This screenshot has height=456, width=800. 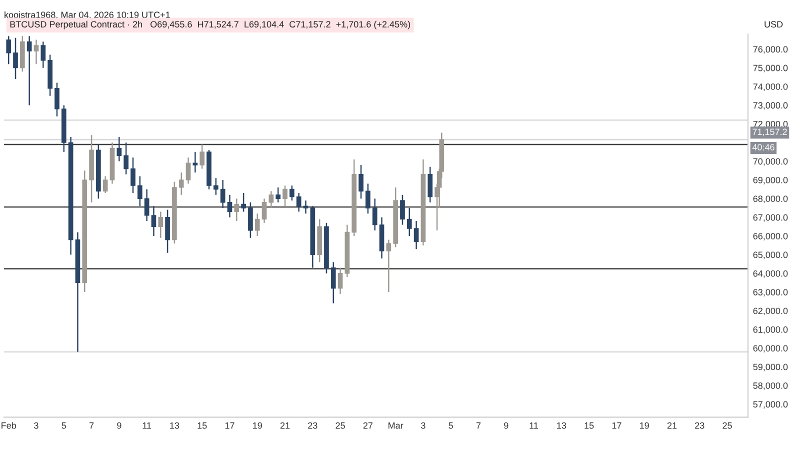 What do you see at coordinates (770, 87) in the screenshot?
I see `y-tick-label: 74,000.0` at bounding box center [770, 87].